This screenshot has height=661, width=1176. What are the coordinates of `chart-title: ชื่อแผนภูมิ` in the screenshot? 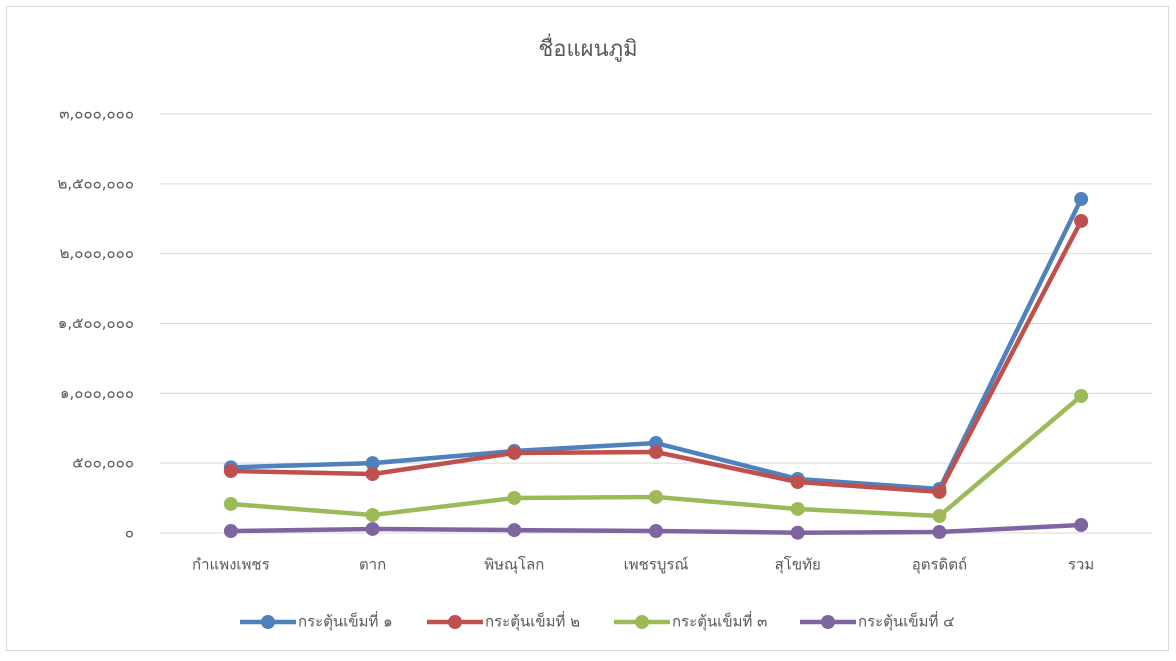 It's located at (587, 47).